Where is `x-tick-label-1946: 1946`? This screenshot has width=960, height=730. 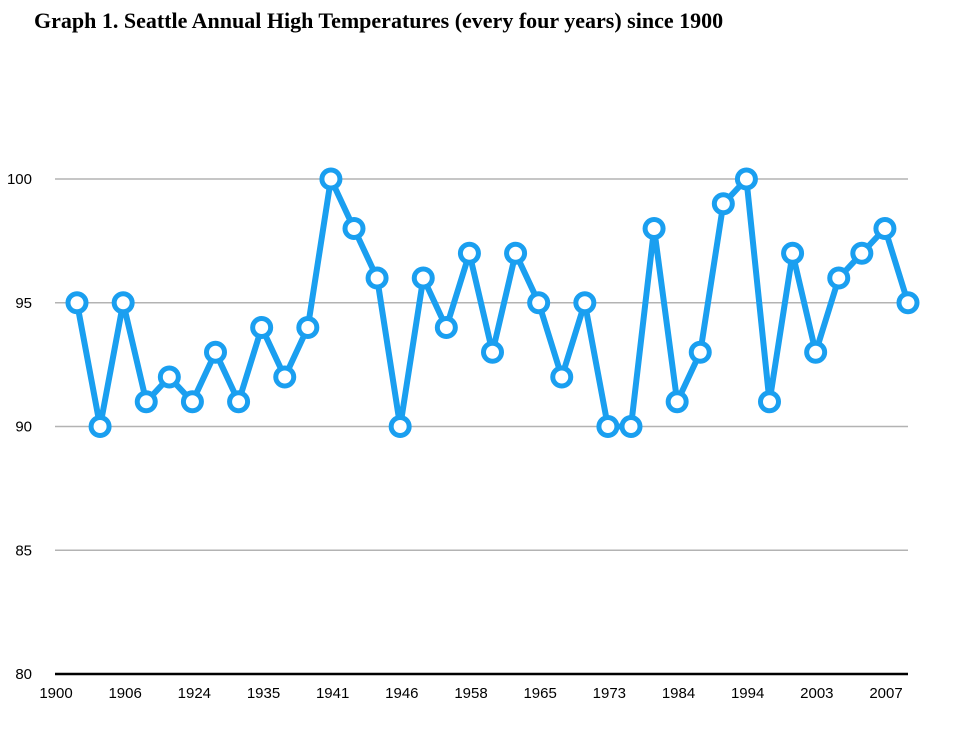 x-tick-label-1946: 1946 is located at coordinates (401, 693).